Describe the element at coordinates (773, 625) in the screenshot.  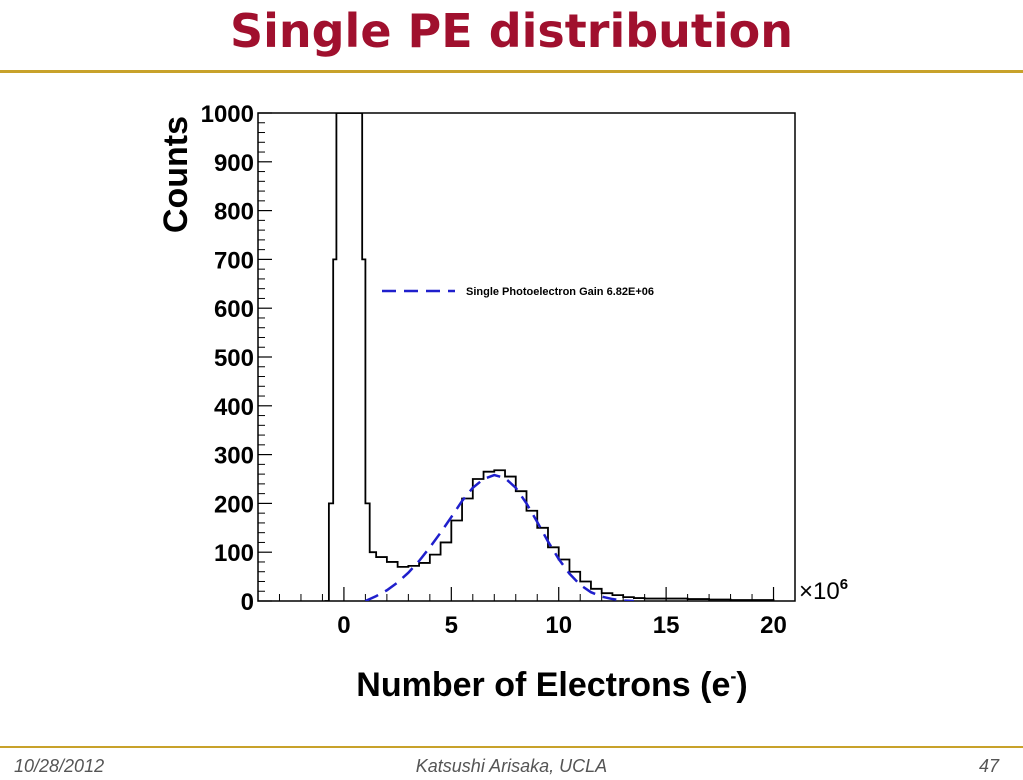
I see `x-tick-label: 20` at that location.